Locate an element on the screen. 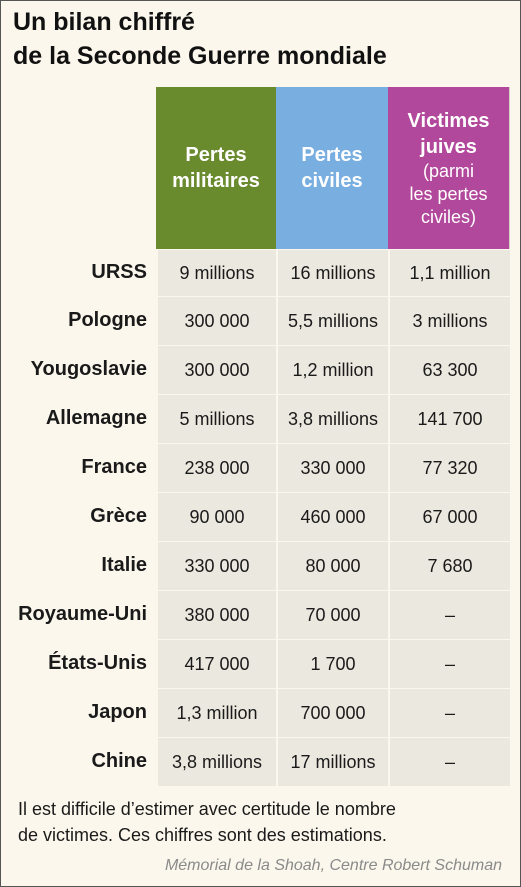 The width and height of the screenshot is (521, 887). table-row: Pologne 300 000 5,5 millions 3 millions is located at coordinates (255, 320).